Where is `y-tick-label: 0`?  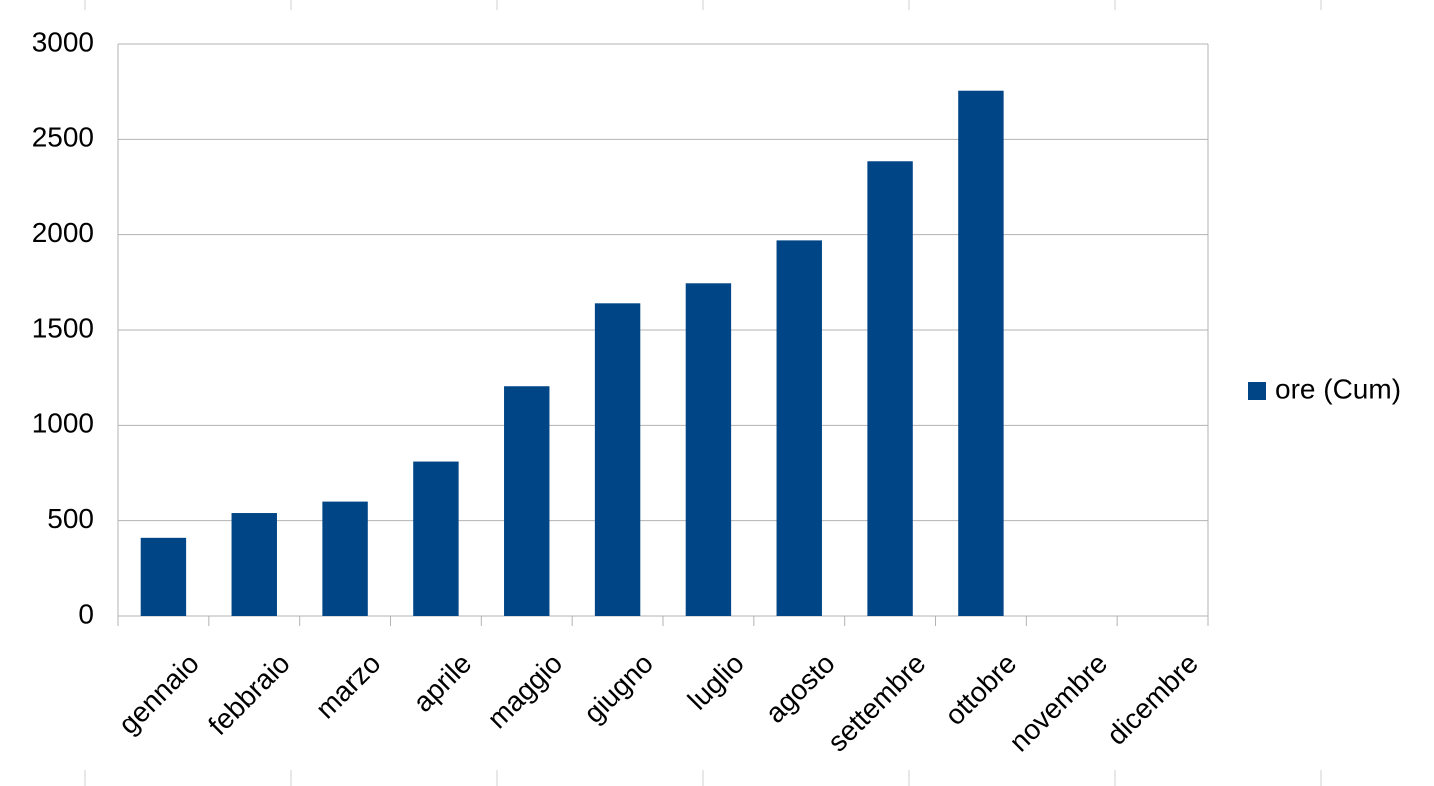
y-tick-label: 0 is located at coordinates (86, 613).